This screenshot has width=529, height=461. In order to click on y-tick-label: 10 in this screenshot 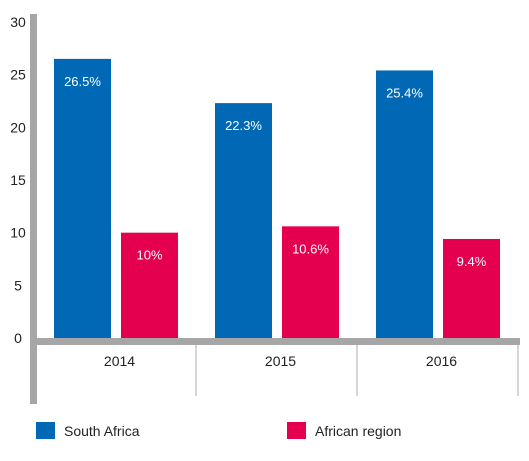, I will do `click(18, 233)`.